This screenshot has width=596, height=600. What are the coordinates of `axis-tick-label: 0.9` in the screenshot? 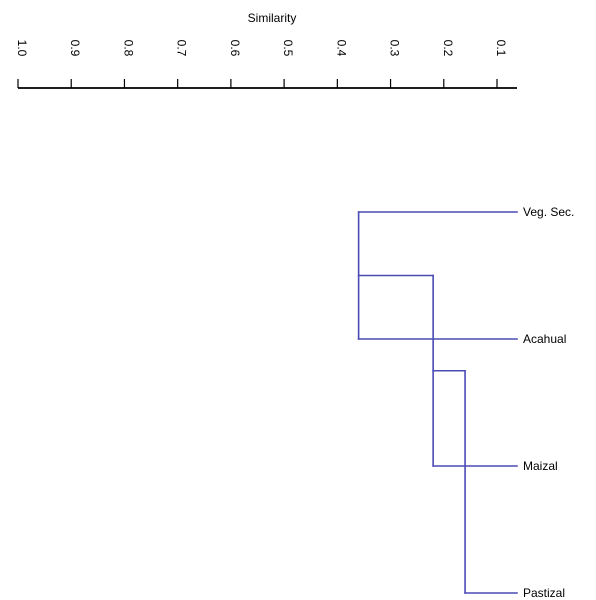 It's located at (75, 48).